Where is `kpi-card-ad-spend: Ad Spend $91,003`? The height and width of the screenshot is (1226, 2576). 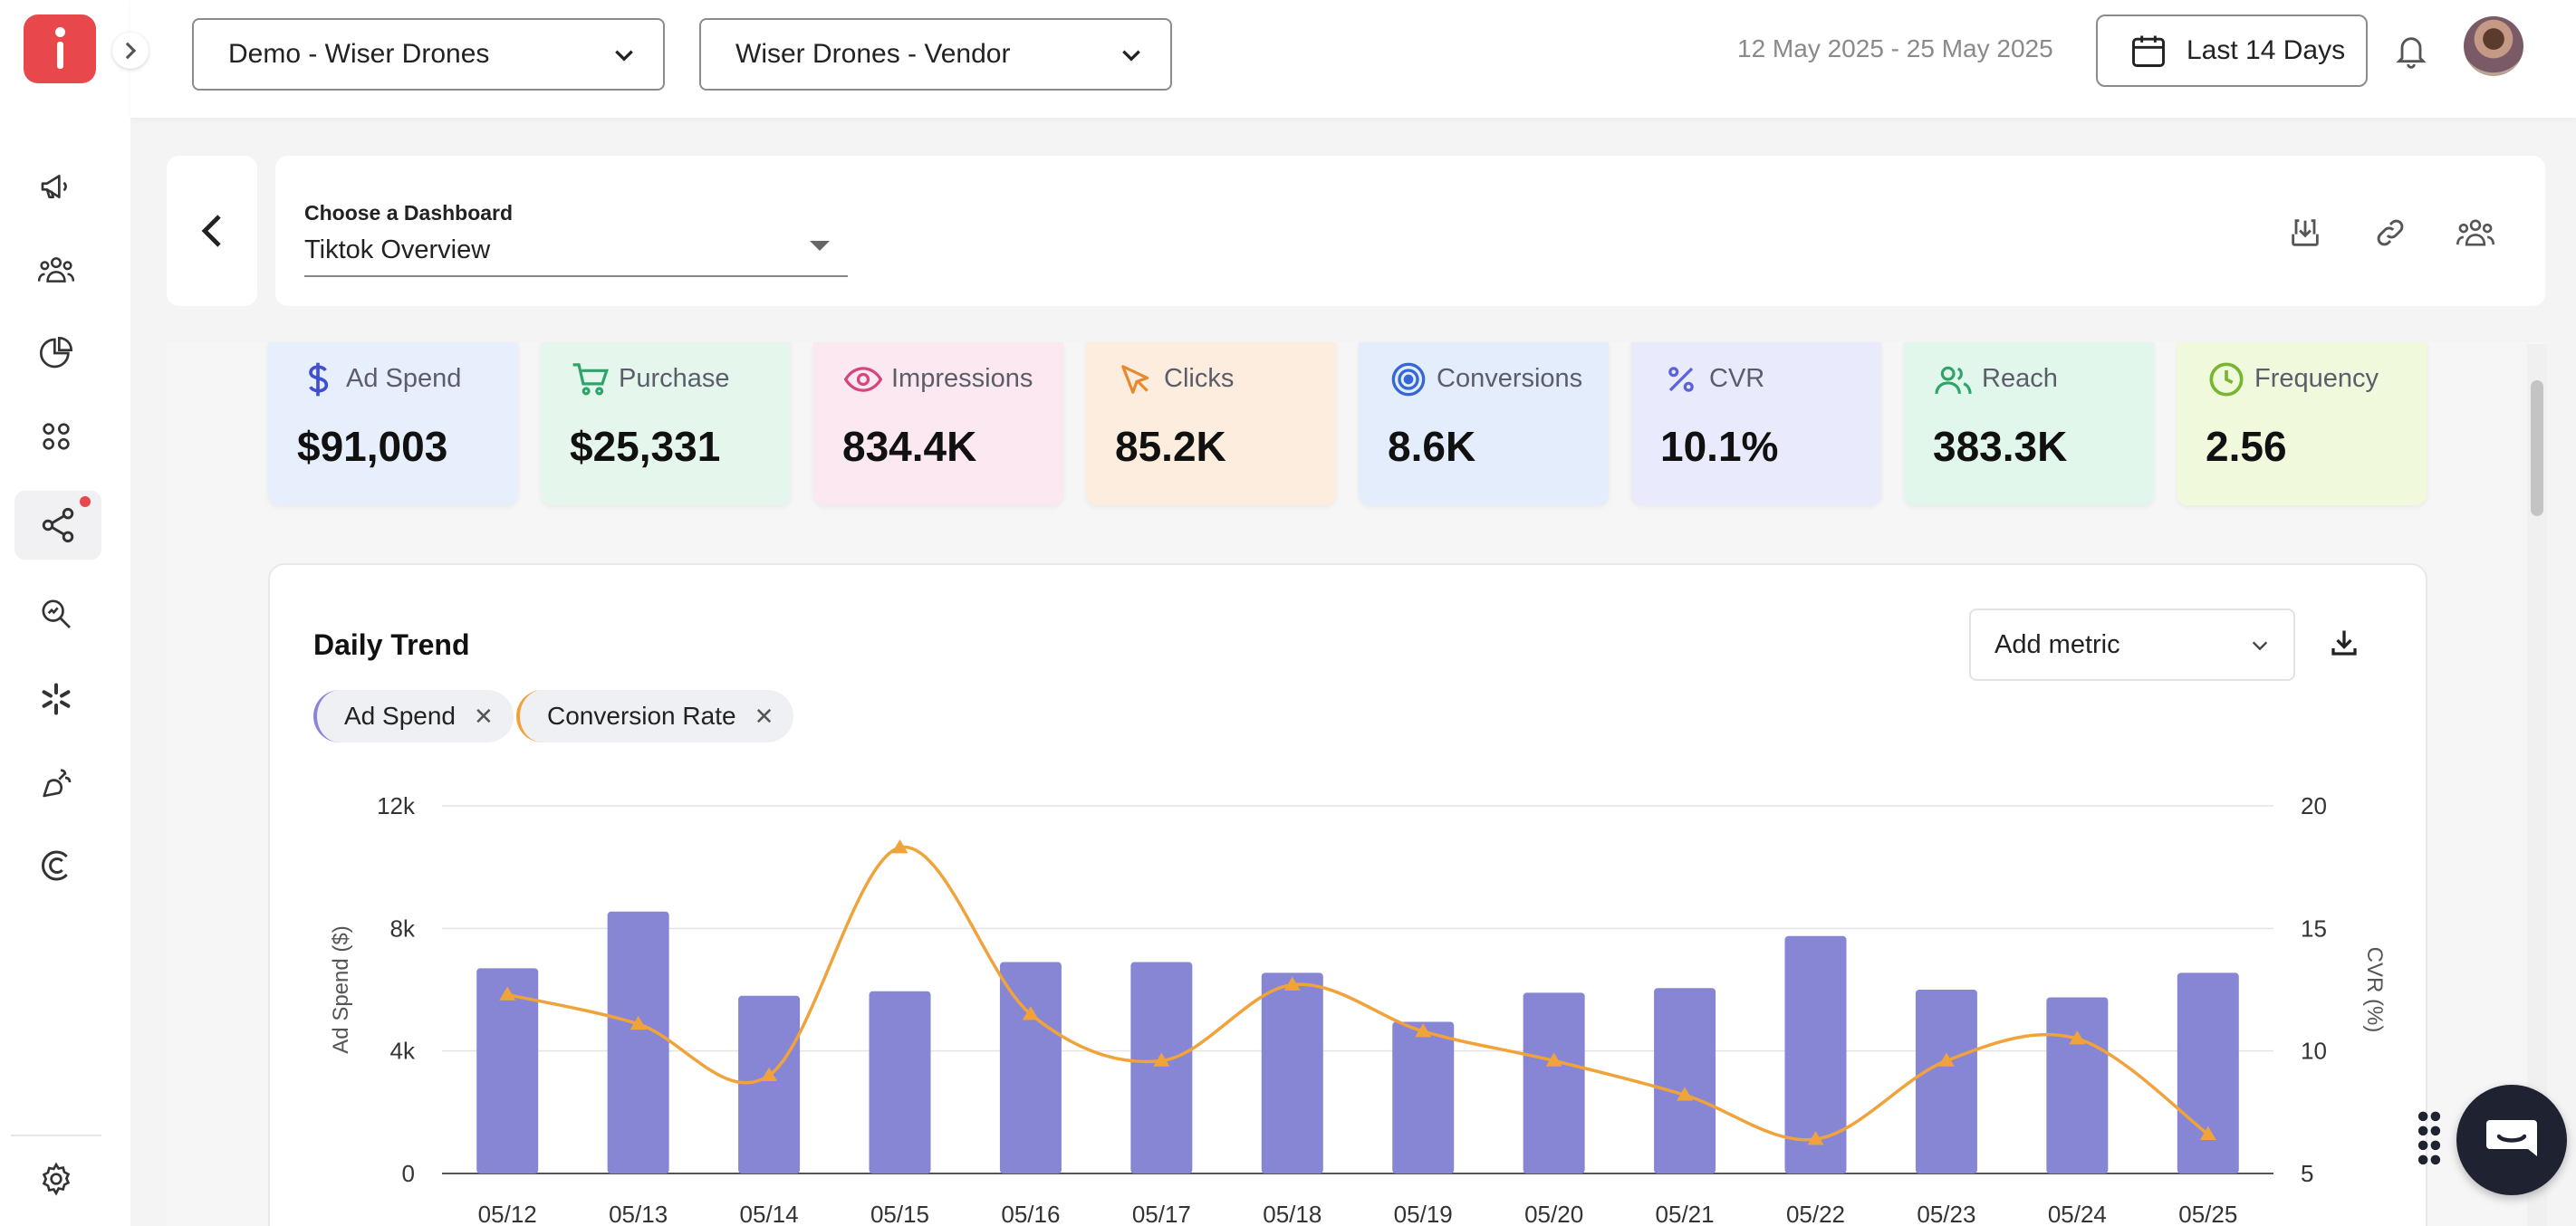 kpi-card-ad-spend: Ad Spend $91,003 is located at coordinates (393, 424).